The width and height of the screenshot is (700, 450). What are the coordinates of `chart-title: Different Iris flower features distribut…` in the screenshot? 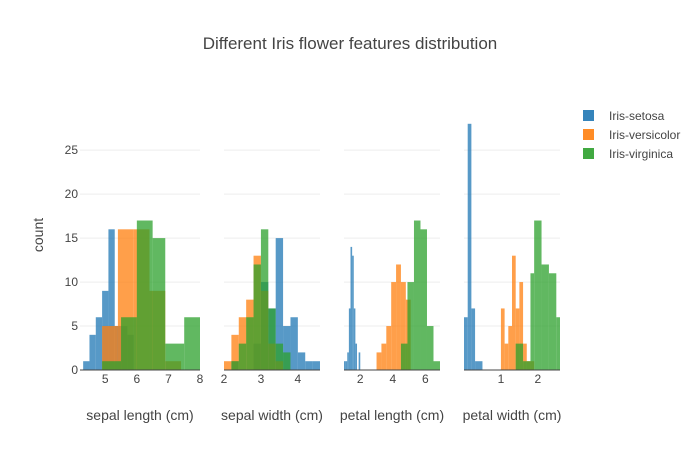 It's located at (350, 43).